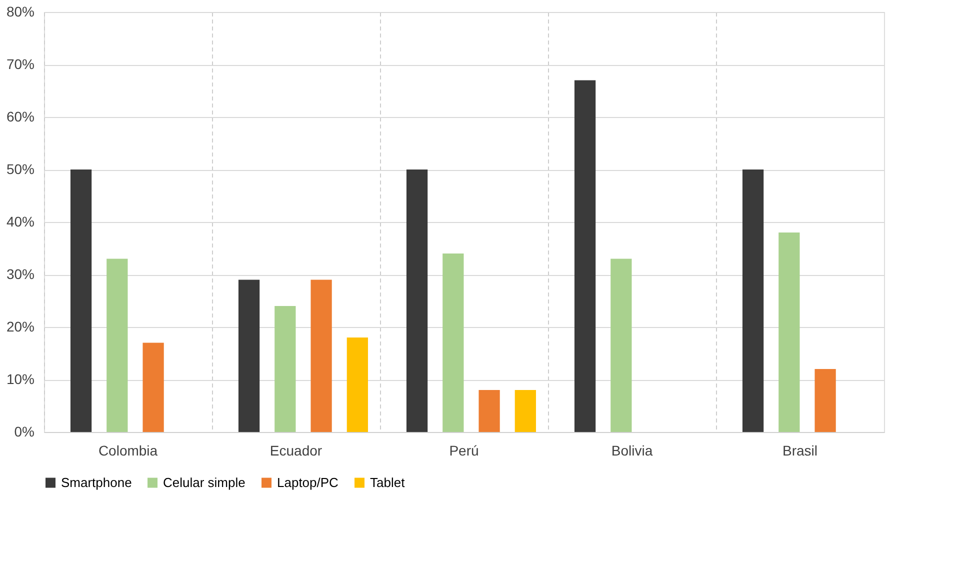  Describe the element at coordinates (20, 274) in the screenshot. I see `y-tick-label: 30%` at that location.